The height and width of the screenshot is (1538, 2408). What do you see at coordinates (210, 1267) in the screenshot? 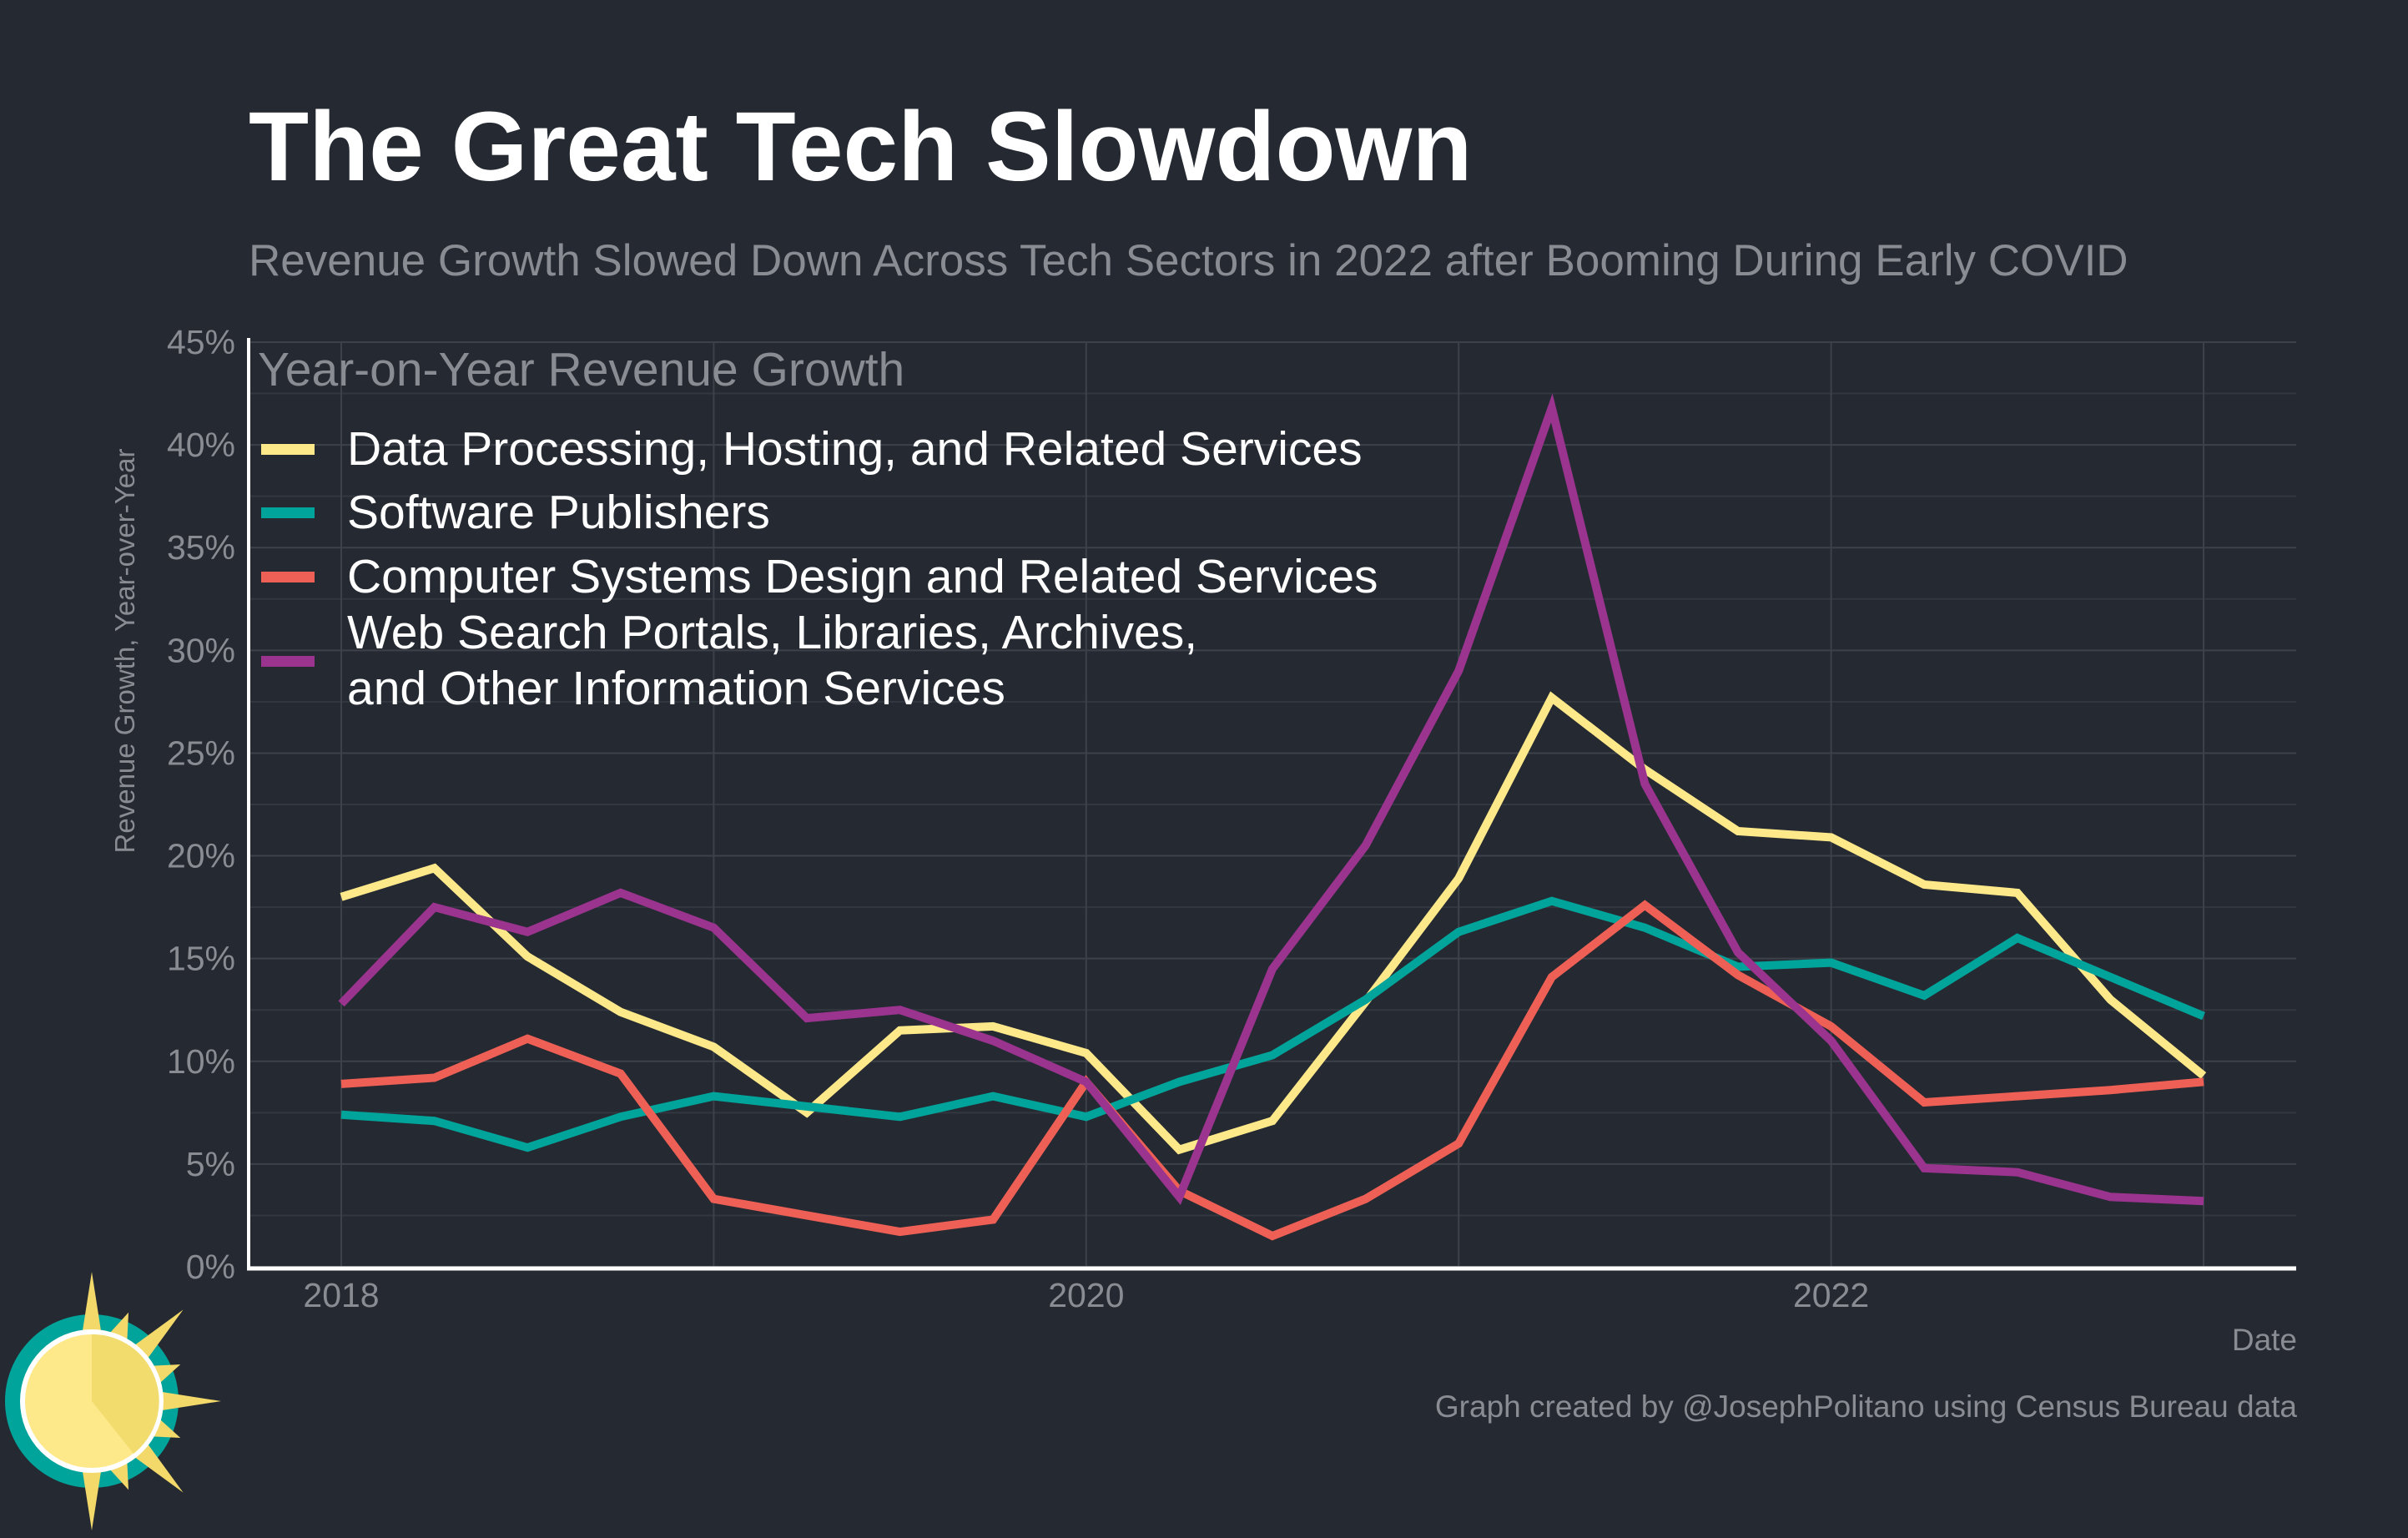
I see `y-tick-label: 0%` at bounding box center [210, 1267].